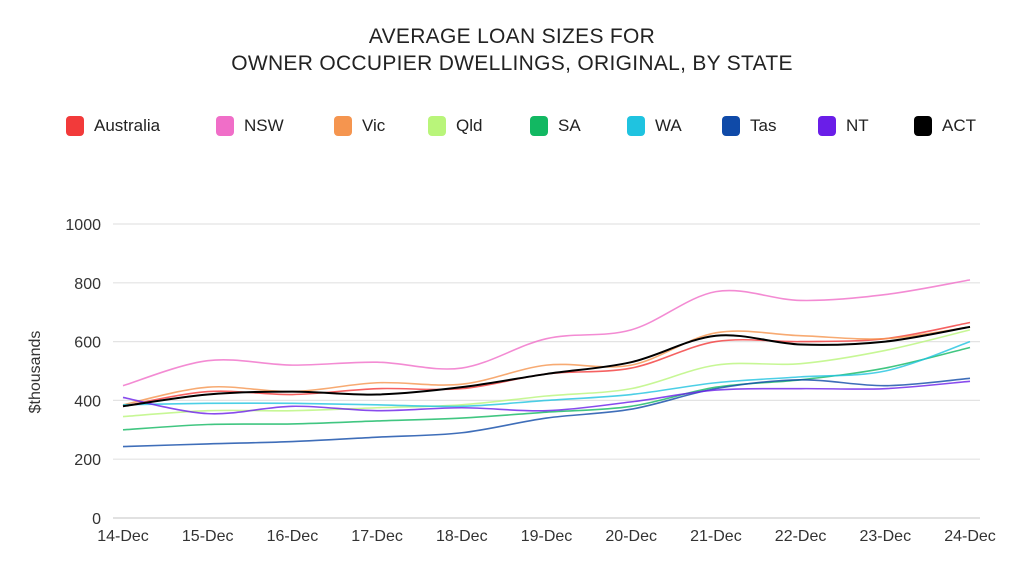 This screenshot has width=1024, height=561. What do you see at coordinates (87, 460) in the screenshot?
I see `y-tick-label: 200` at bounding box center [87, 460].